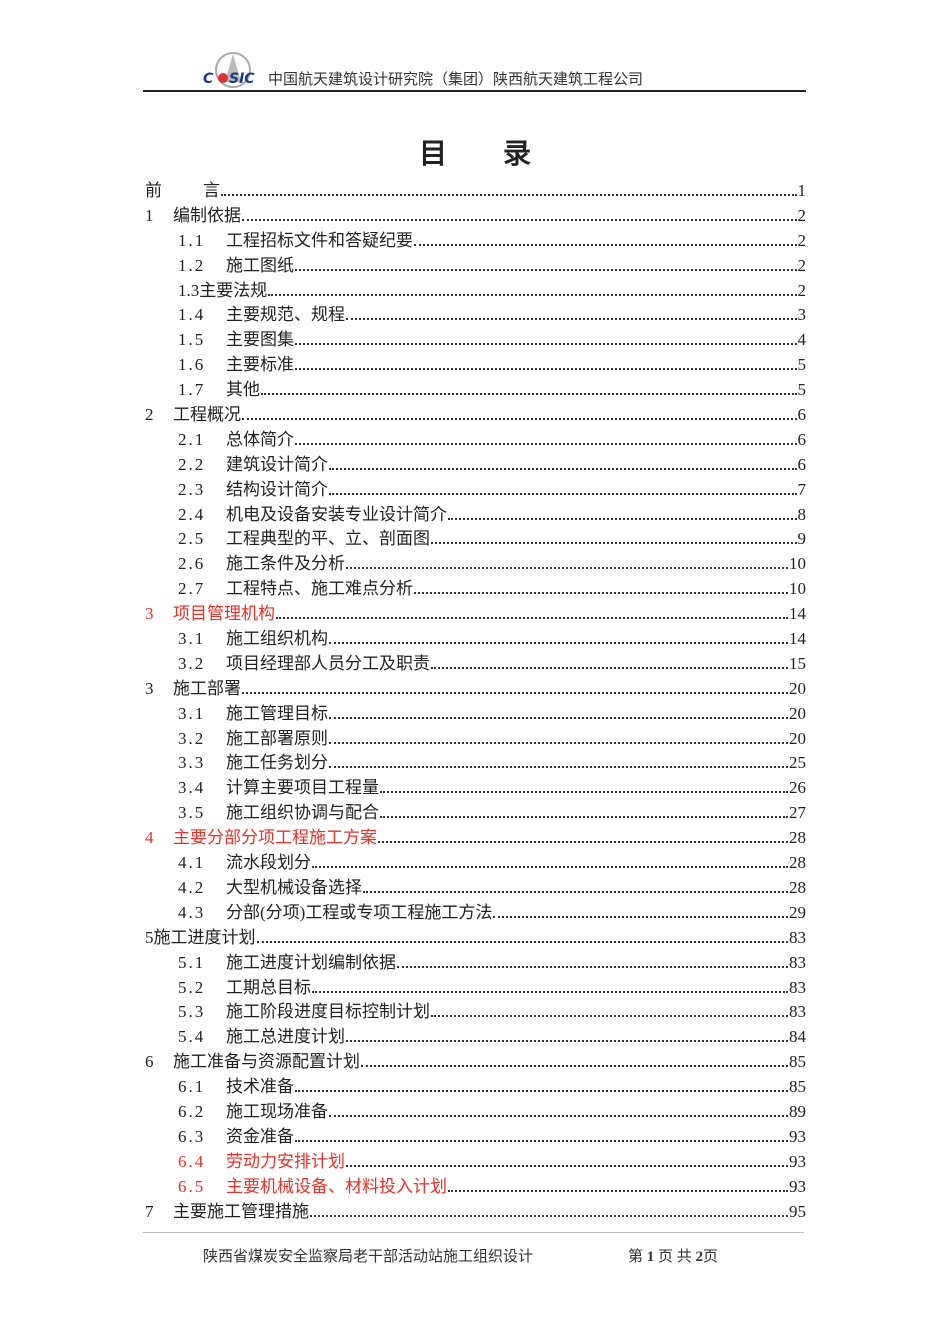 Image resolution: width=950 pixels, height=1344 pixels. What do you see at coordinates (797, 589) in the screenshot?
I see `toc-entry-page: 10` at bounding box center [797, 589].